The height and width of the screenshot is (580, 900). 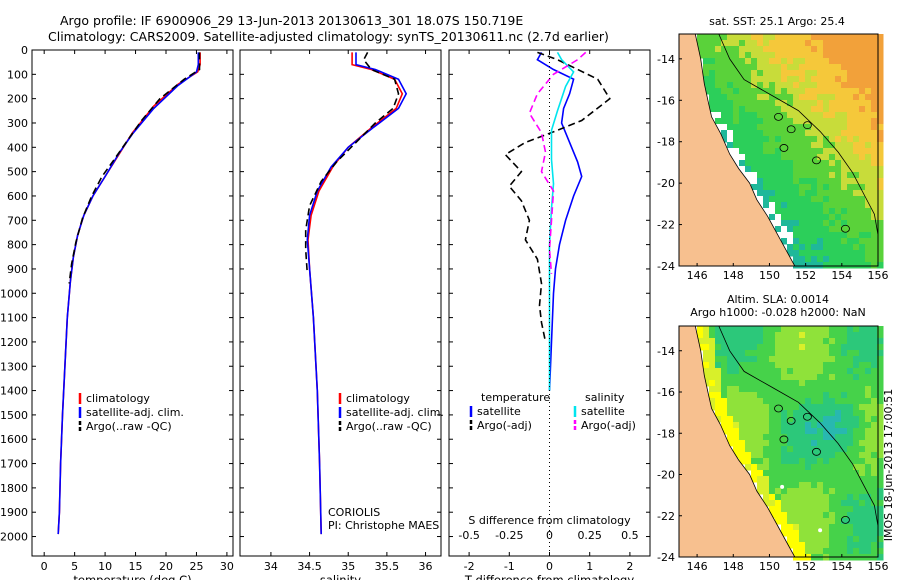 I want to click on y-tick-label: 1500, so click(x=14, y=415).